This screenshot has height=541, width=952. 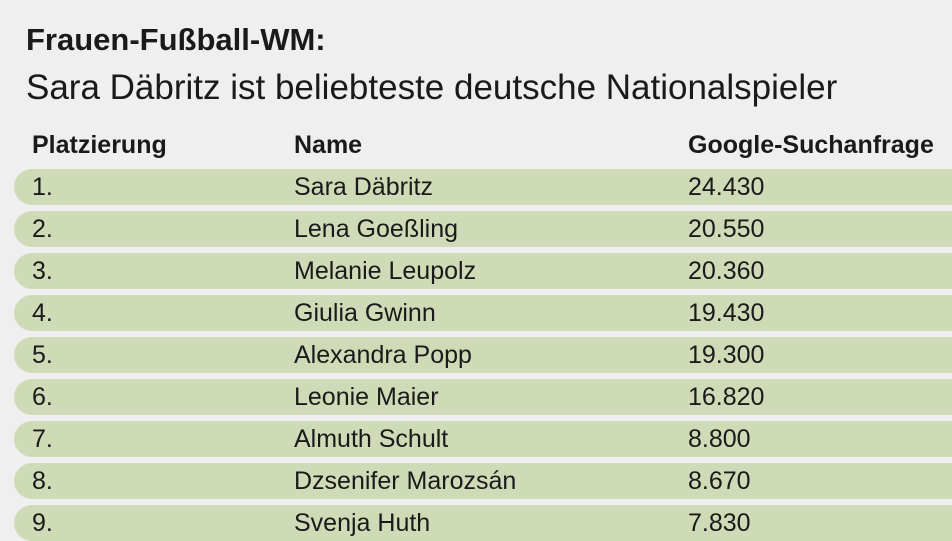 What do you see at coordinates (726, 313) in the screenshot?
I see `table-cell: 19.430` at bounding box center [726, 313].